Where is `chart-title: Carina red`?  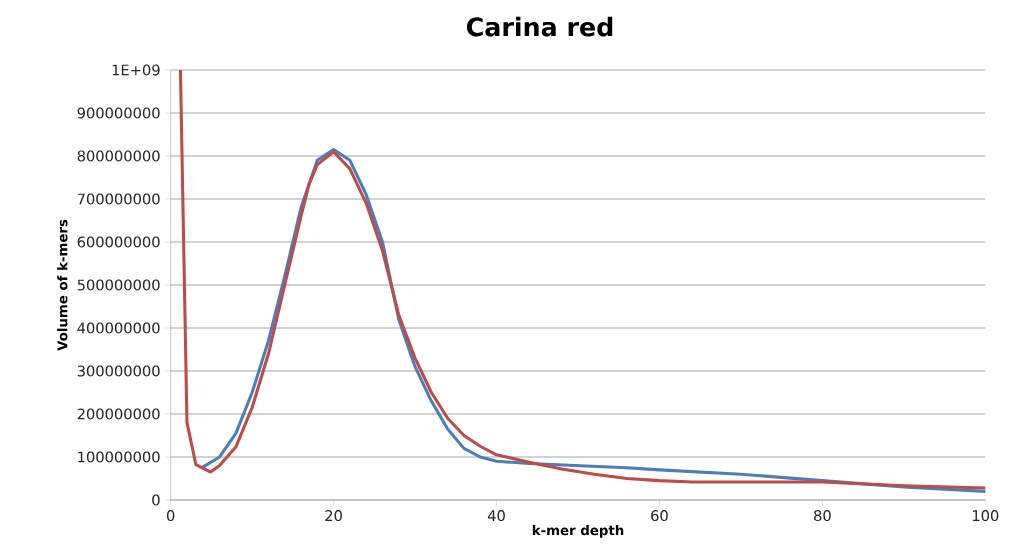
chart-title: Carina red is located at coordinates (539, 26).